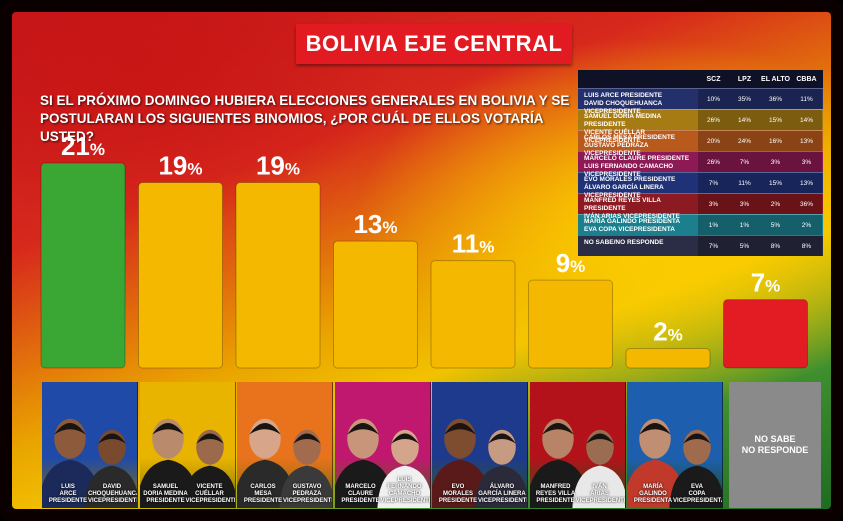 This screenshot has width=843, height=521. Describe the element at coordinates (577, 266) in the screenshot. I see `bar-unit-5: %` at that location.